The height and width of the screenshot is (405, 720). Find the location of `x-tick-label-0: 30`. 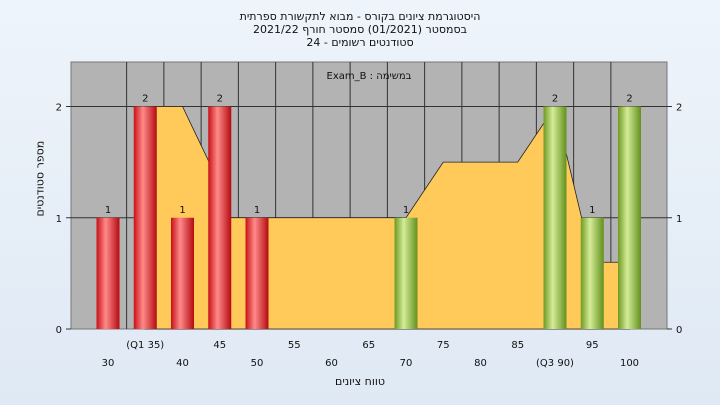

x-tick-label-0: 30 is located at coordinates (108, 363).